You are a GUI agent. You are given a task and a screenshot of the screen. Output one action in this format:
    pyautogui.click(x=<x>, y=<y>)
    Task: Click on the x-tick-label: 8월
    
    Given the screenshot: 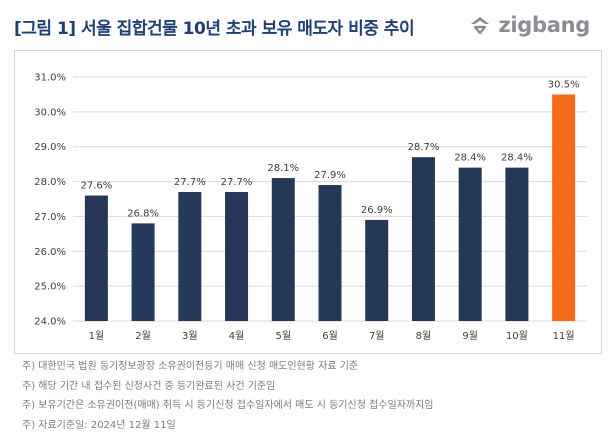 What is the action you would take?
    pyautogui.click(x=424, y=336)
    